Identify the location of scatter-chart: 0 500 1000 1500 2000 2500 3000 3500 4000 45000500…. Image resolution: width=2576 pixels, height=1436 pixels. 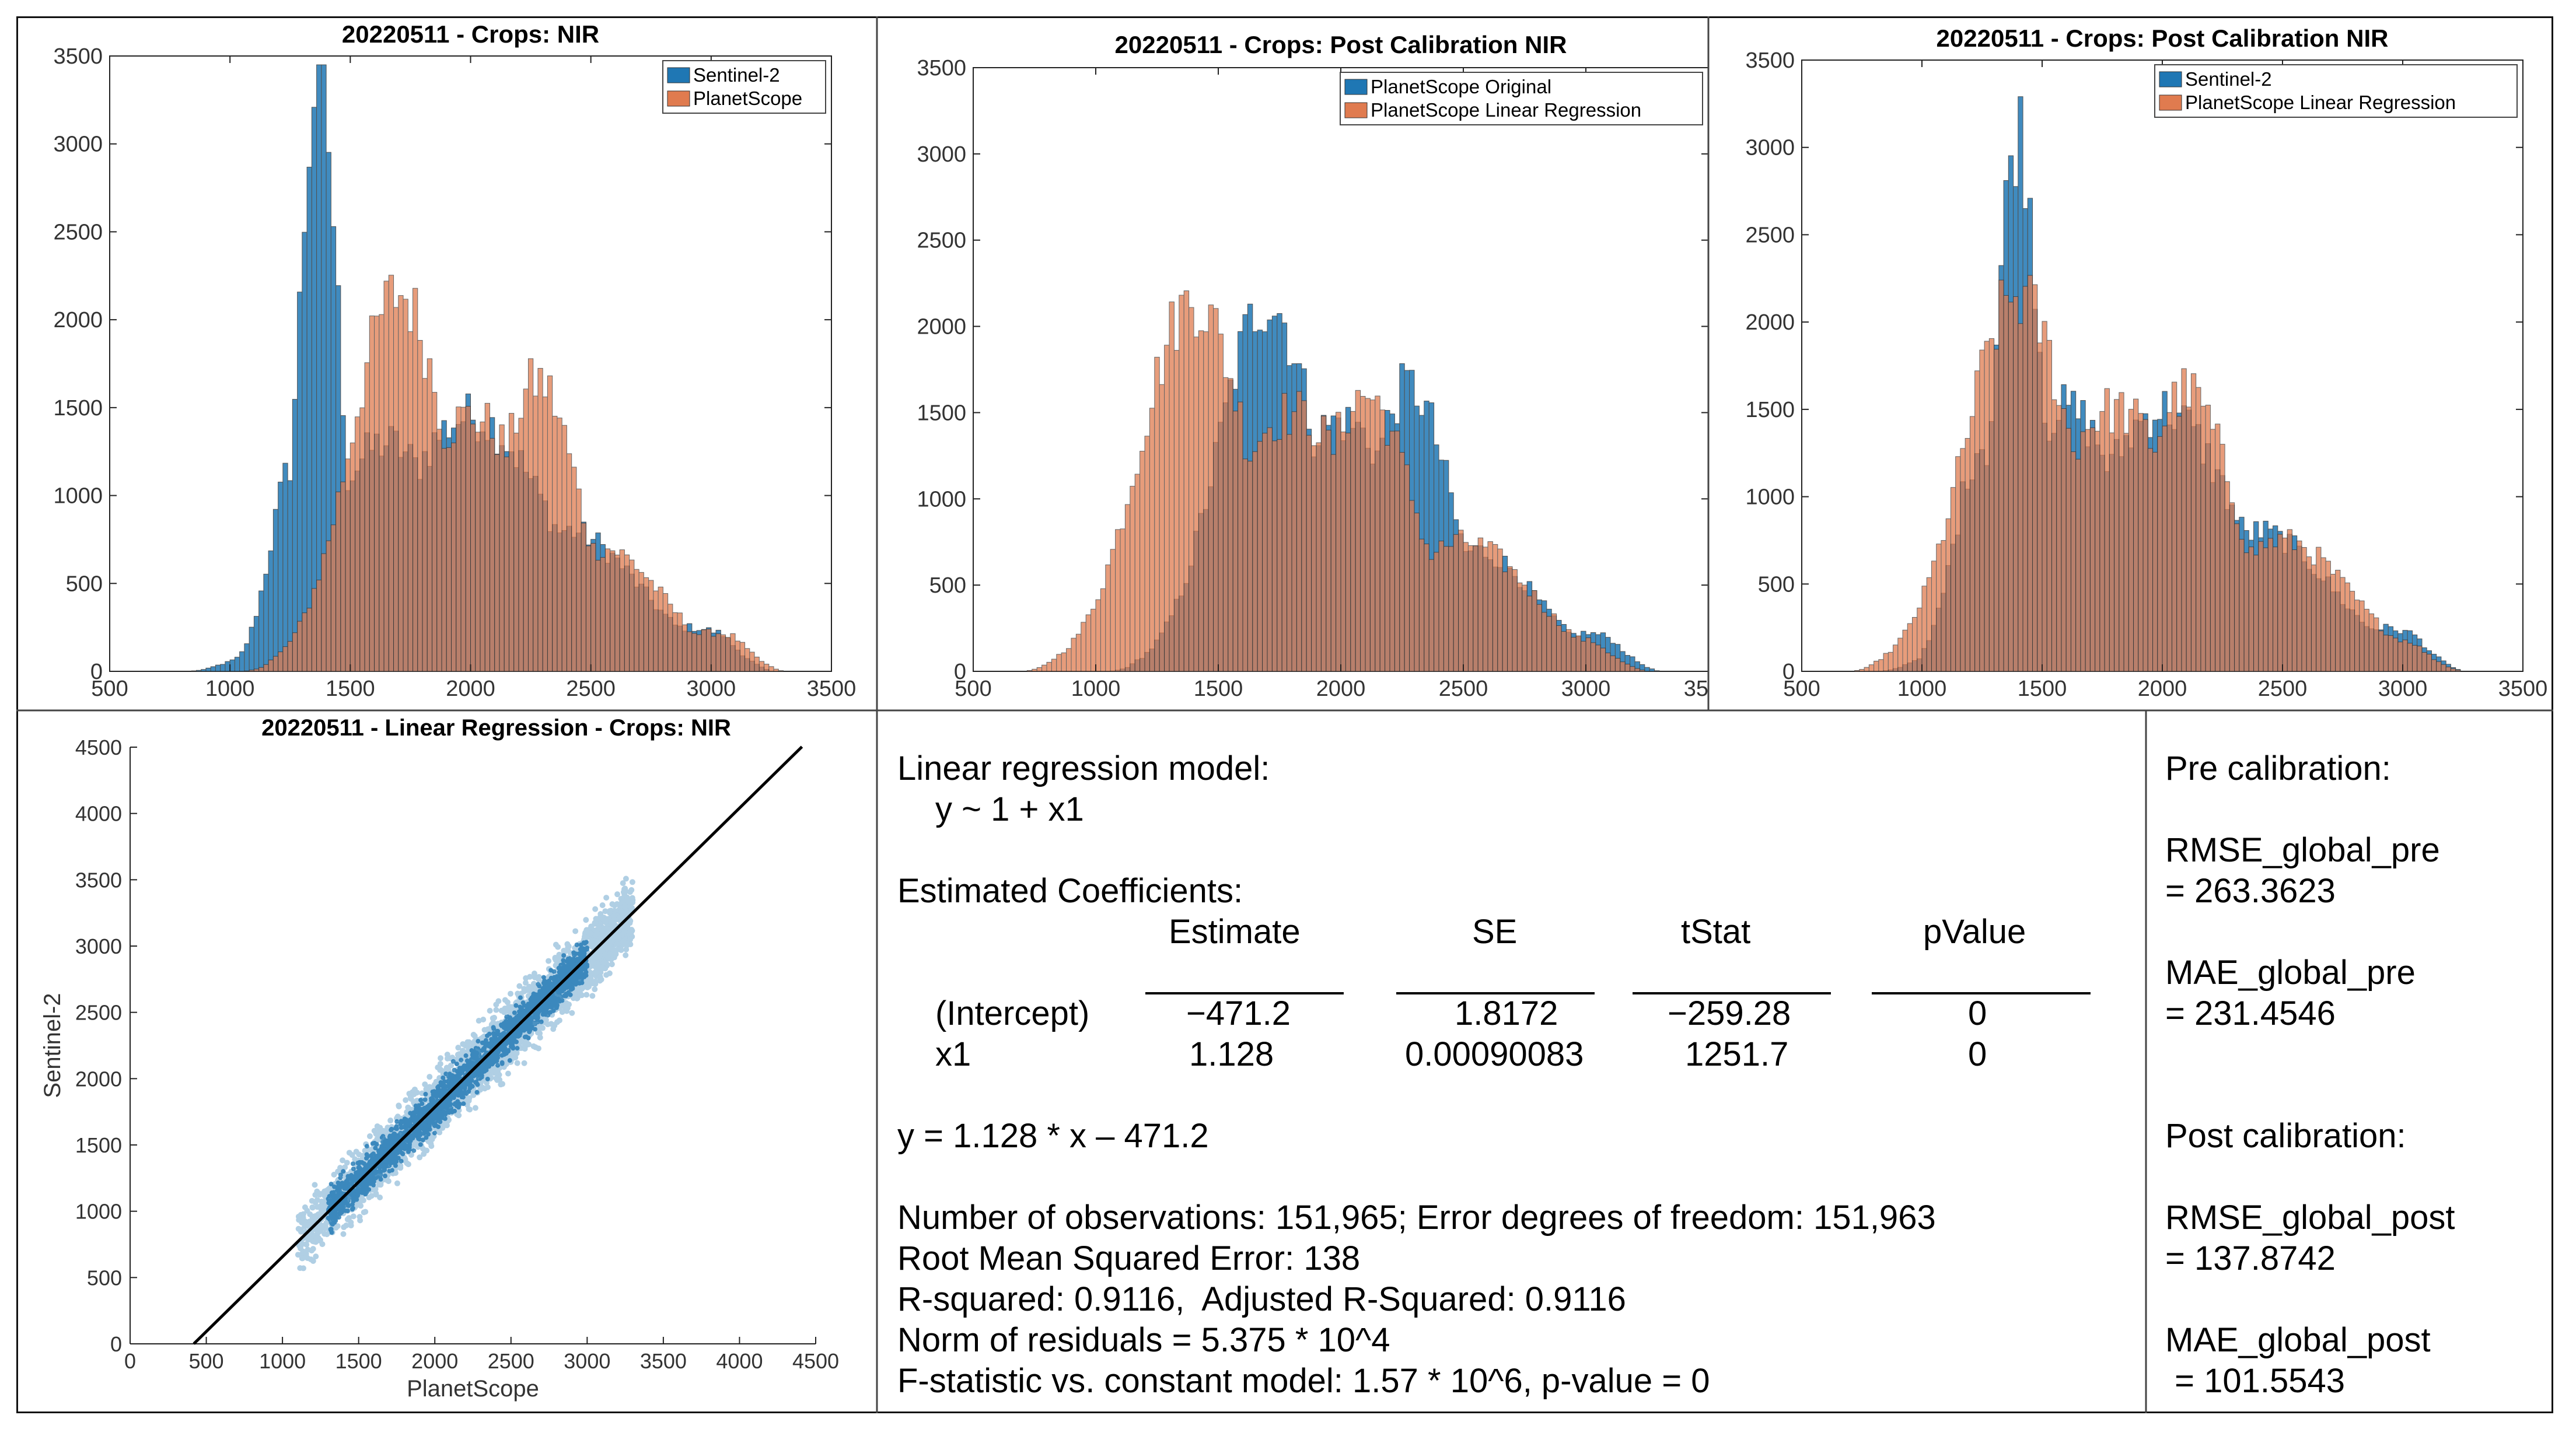
(439, 1058).